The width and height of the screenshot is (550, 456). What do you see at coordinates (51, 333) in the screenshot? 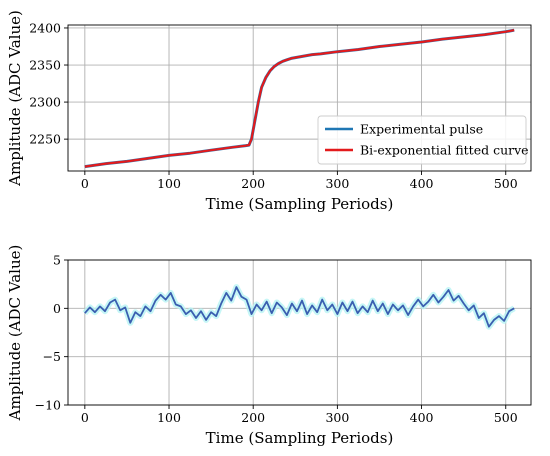
I see `bottom-chart-y-ticks: 5 0 −5 −10` at bounding box center [51, 333].